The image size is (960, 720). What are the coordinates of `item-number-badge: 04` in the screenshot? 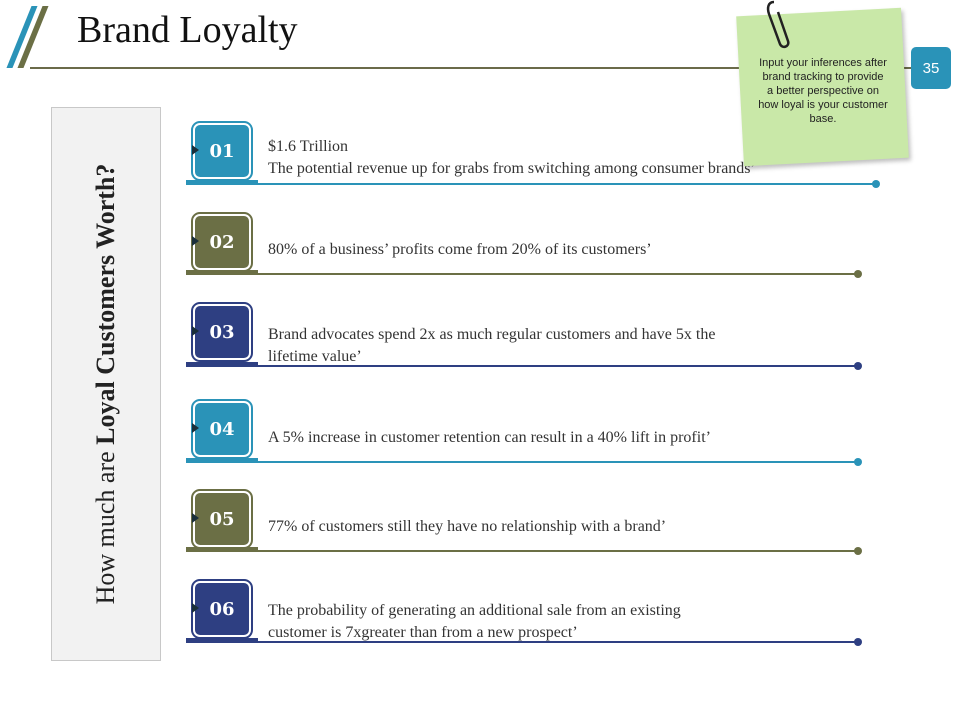 It's located at (222, 429).